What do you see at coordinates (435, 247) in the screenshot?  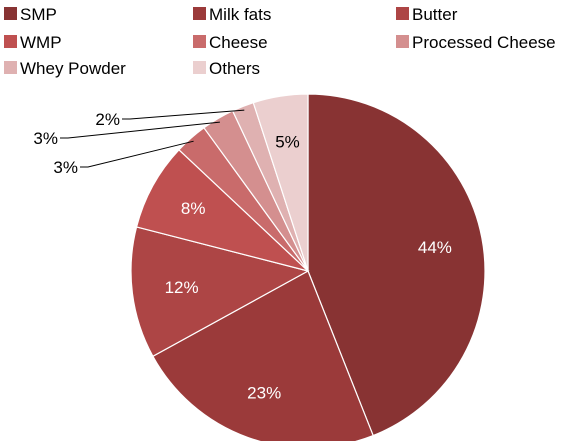 I see `data-label-smp: 44%` at bounding box center [435, 247].